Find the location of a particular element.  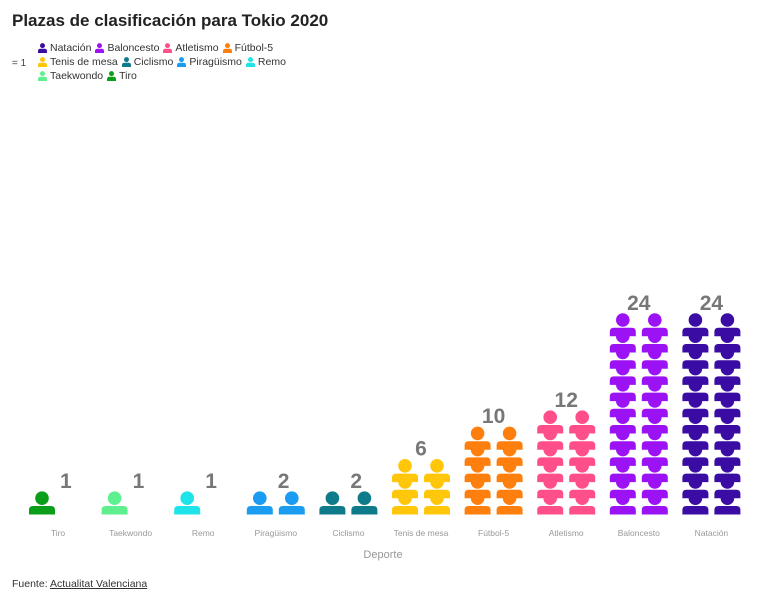

legend-item: Taekwondo is located at coordinates (70, 76).